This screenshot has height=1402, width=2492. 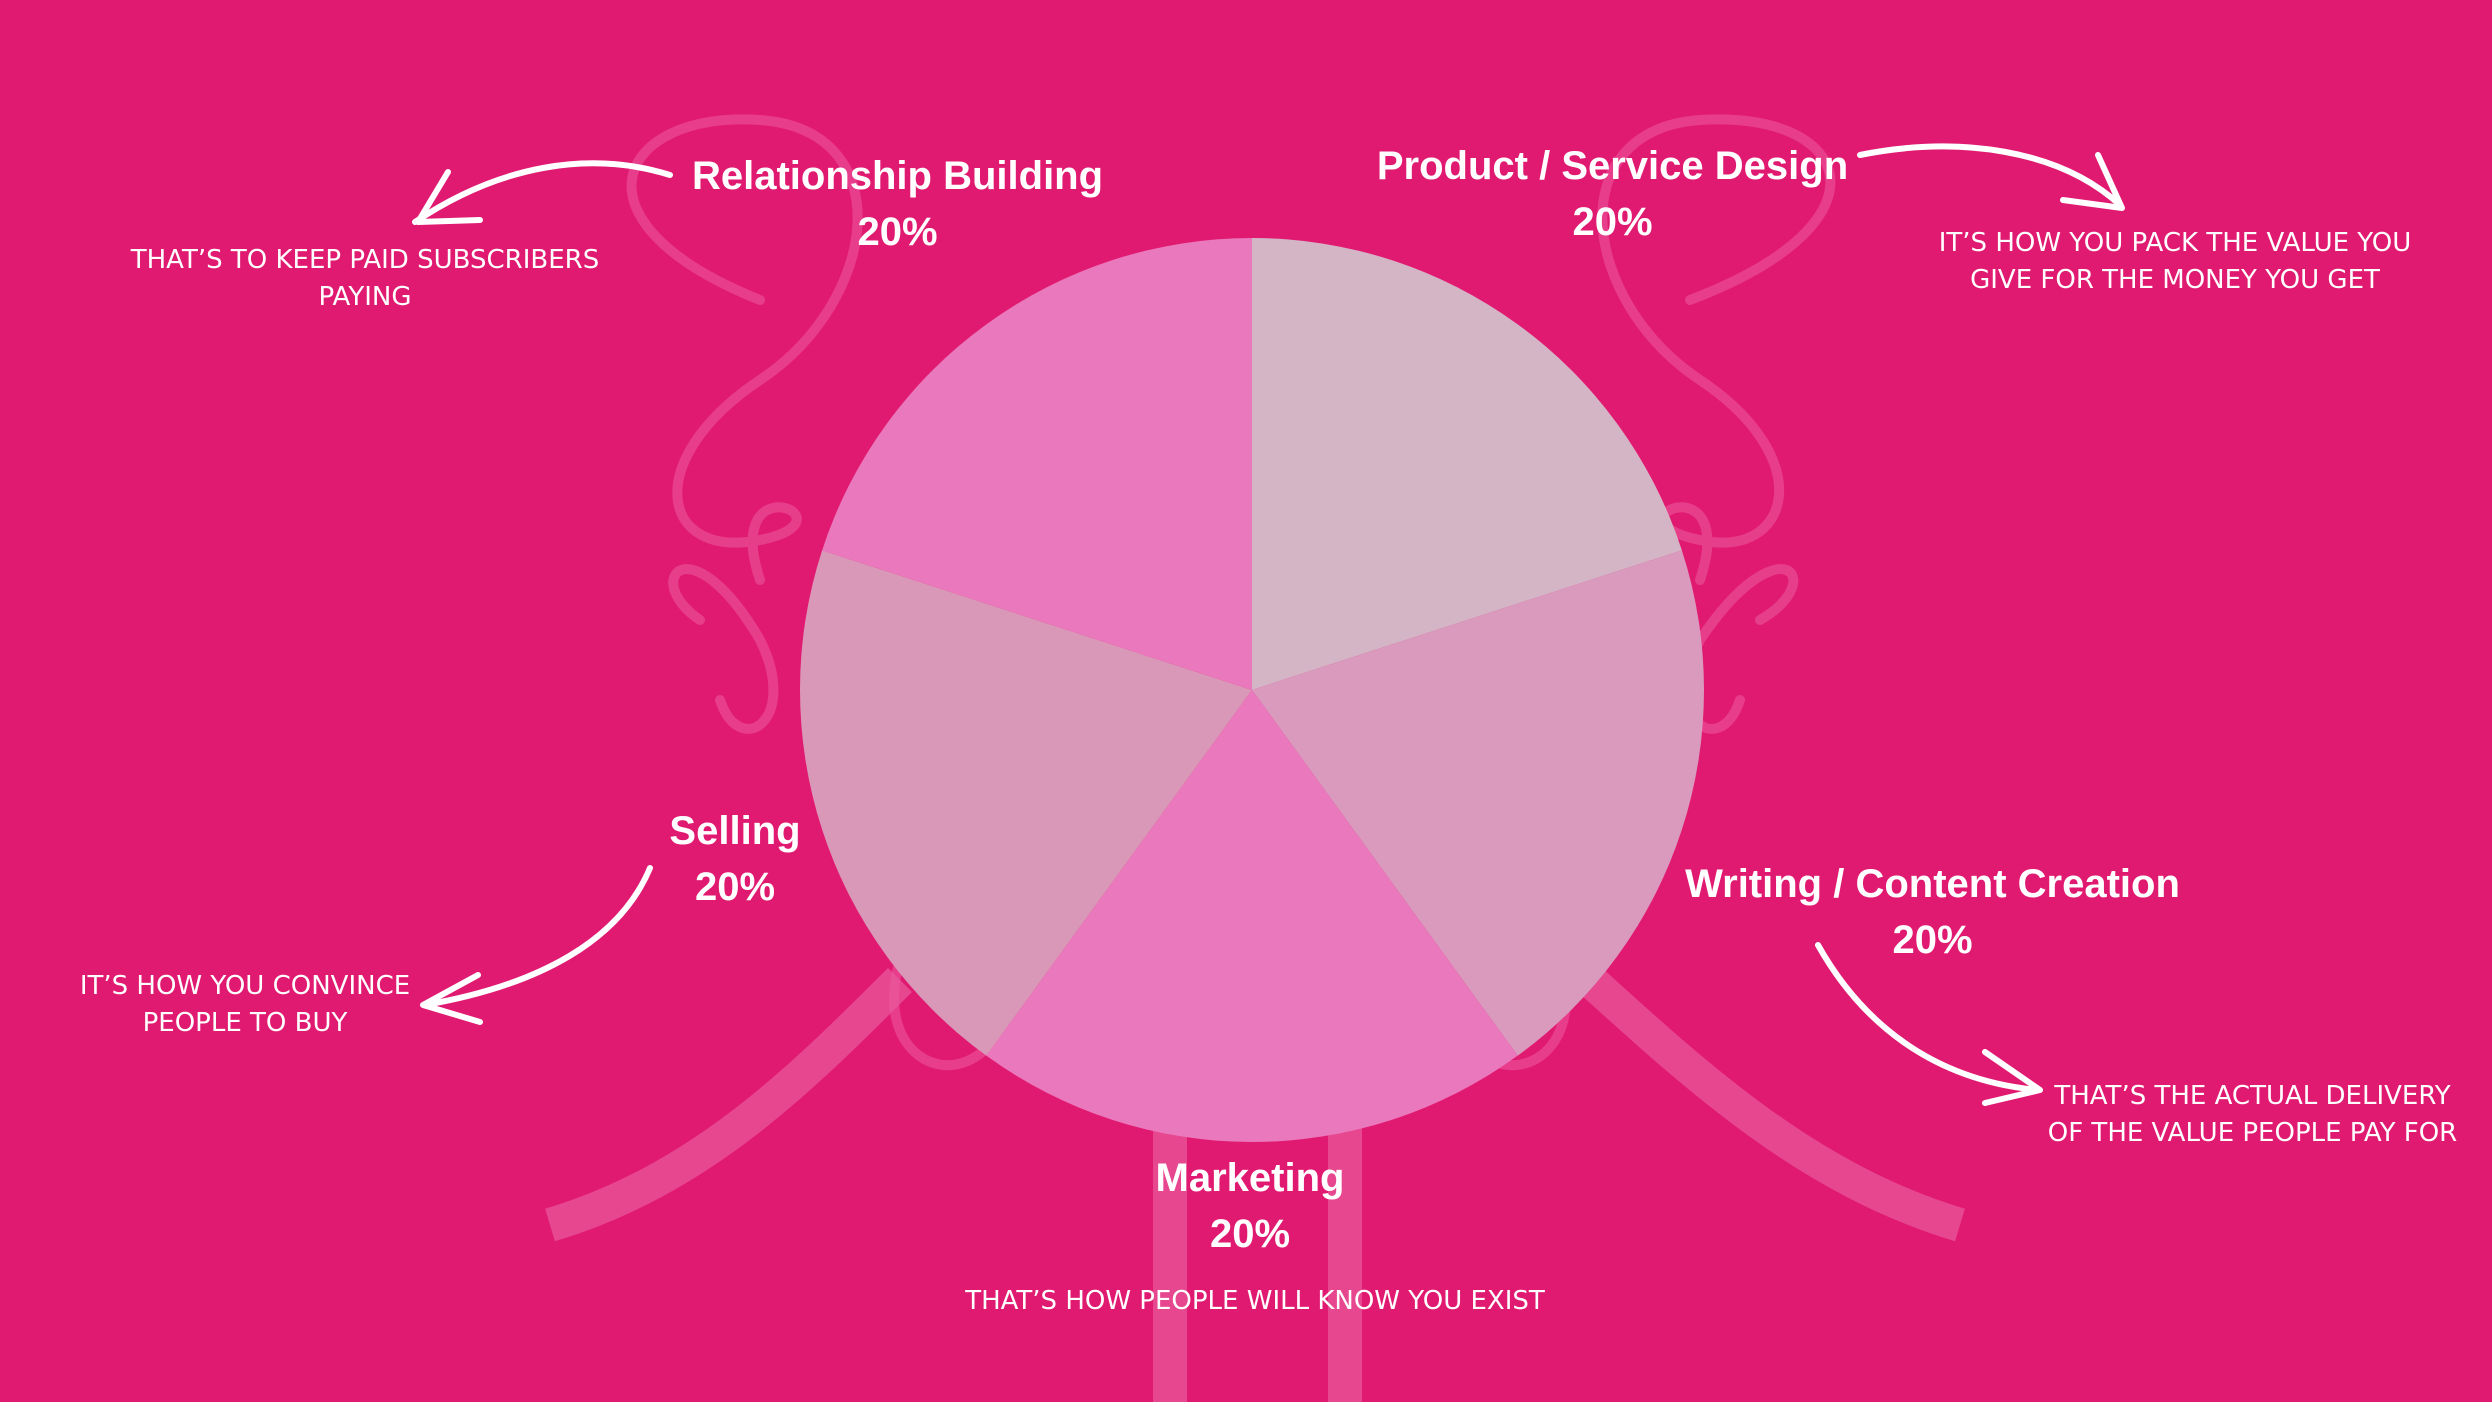 I want to click on pie-slice-selling, so click(x=1026, y=803).